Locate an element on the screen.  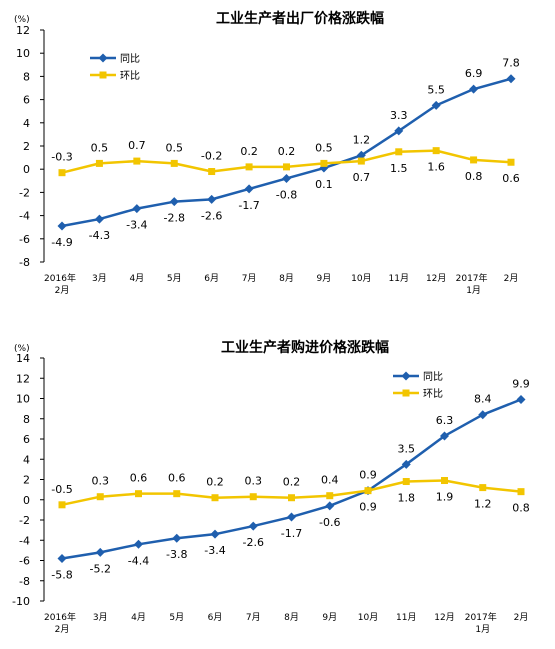
data-label: -4.3 is located at coordinates (99, 235).